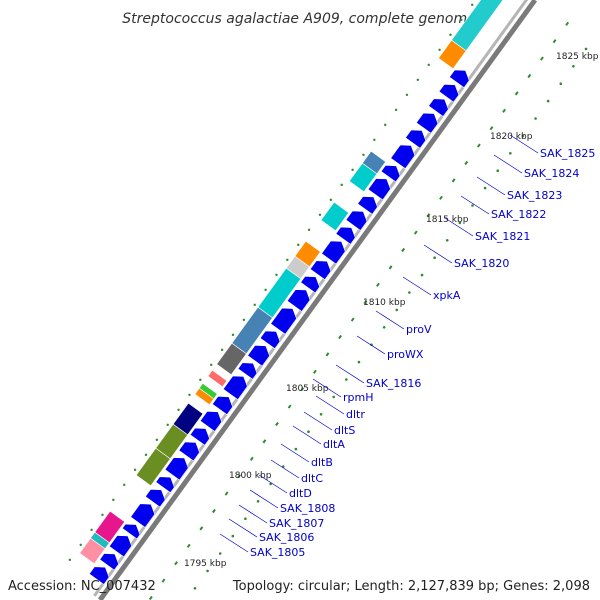 The height and width of the screenshot is (600, 600). What do you see at coordinates (286, 537) in the screenshot?
I see `gene-label: SAK_1806` at bounding box center [286, 537].